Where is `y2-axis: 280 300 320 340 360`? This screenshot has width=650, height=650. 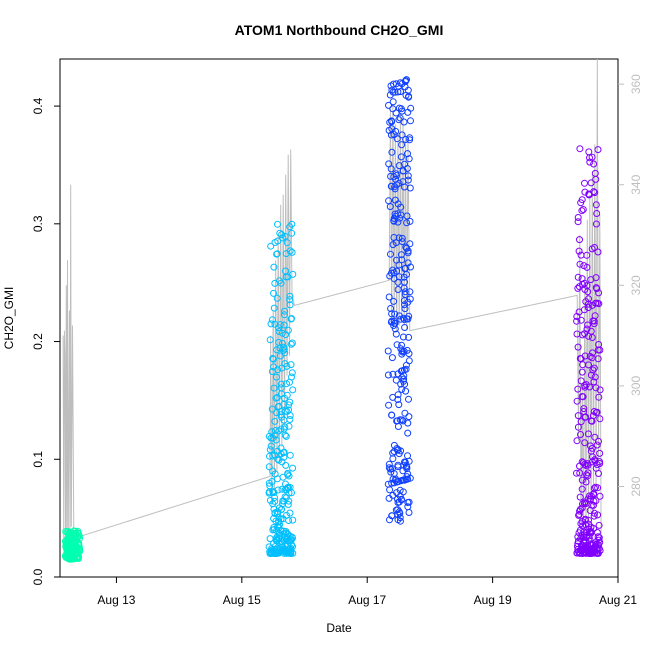 y2-axis: 280 300 320 340 360 is located at coordinates (630, 285).